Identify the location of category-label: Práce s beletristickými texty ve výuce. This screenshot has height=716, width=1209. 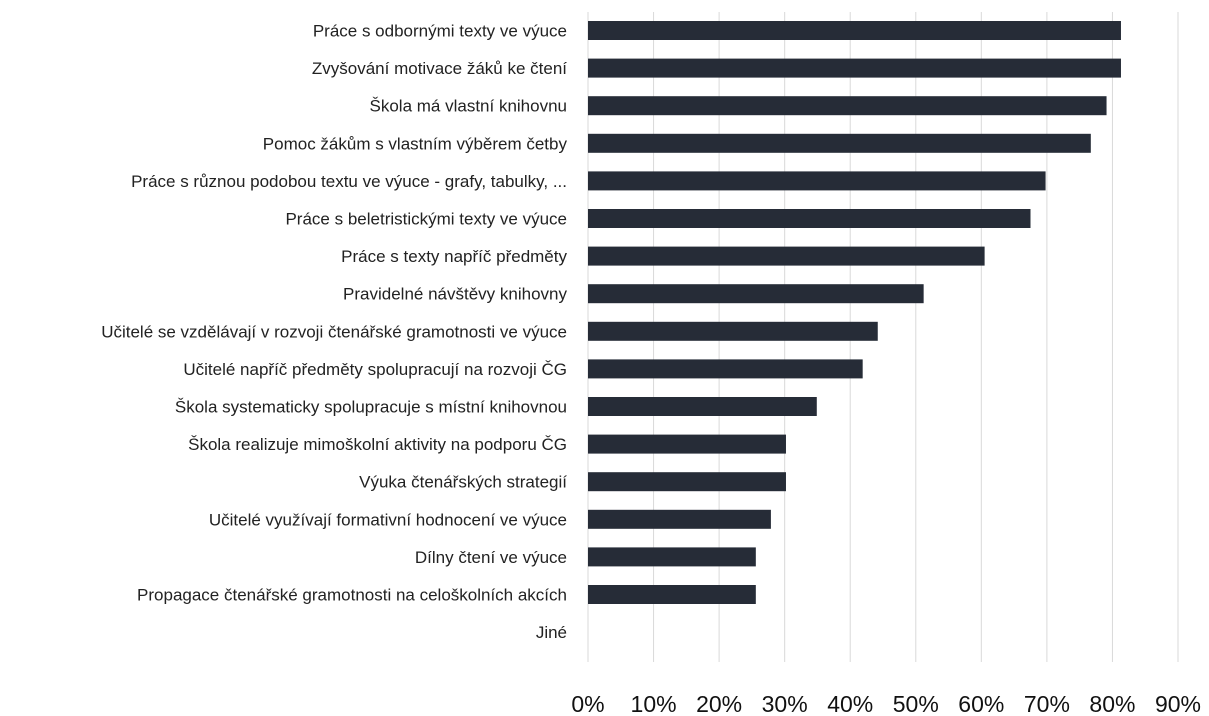
(426, 219).